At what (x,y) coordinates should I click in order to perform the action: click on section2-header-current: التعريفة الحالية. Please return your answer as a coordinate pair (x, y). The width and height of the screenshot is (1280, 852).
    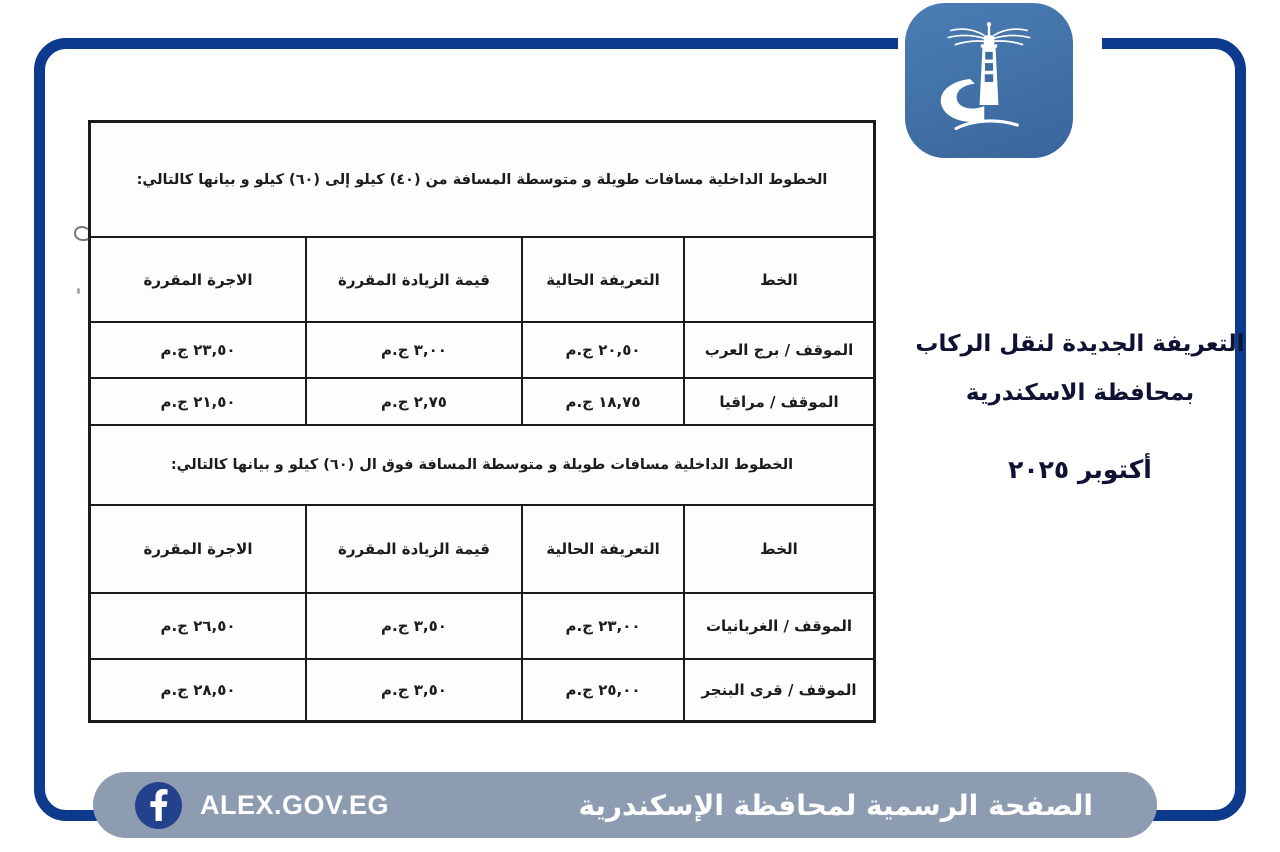
    Looking at the image, I should click on (603, 549).